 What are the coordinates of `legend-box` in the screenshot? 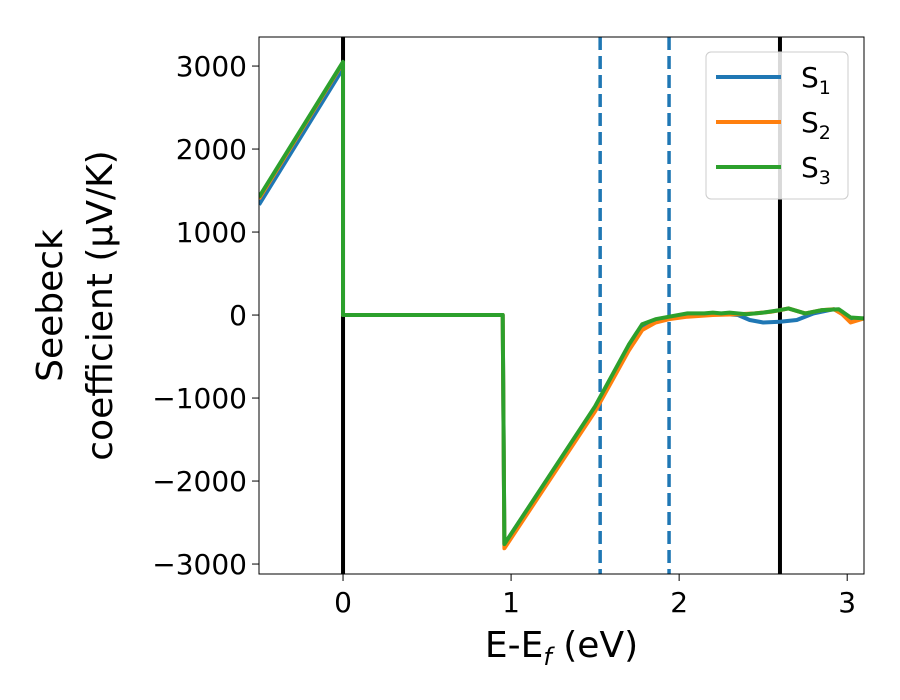 It's located at (777, 125).